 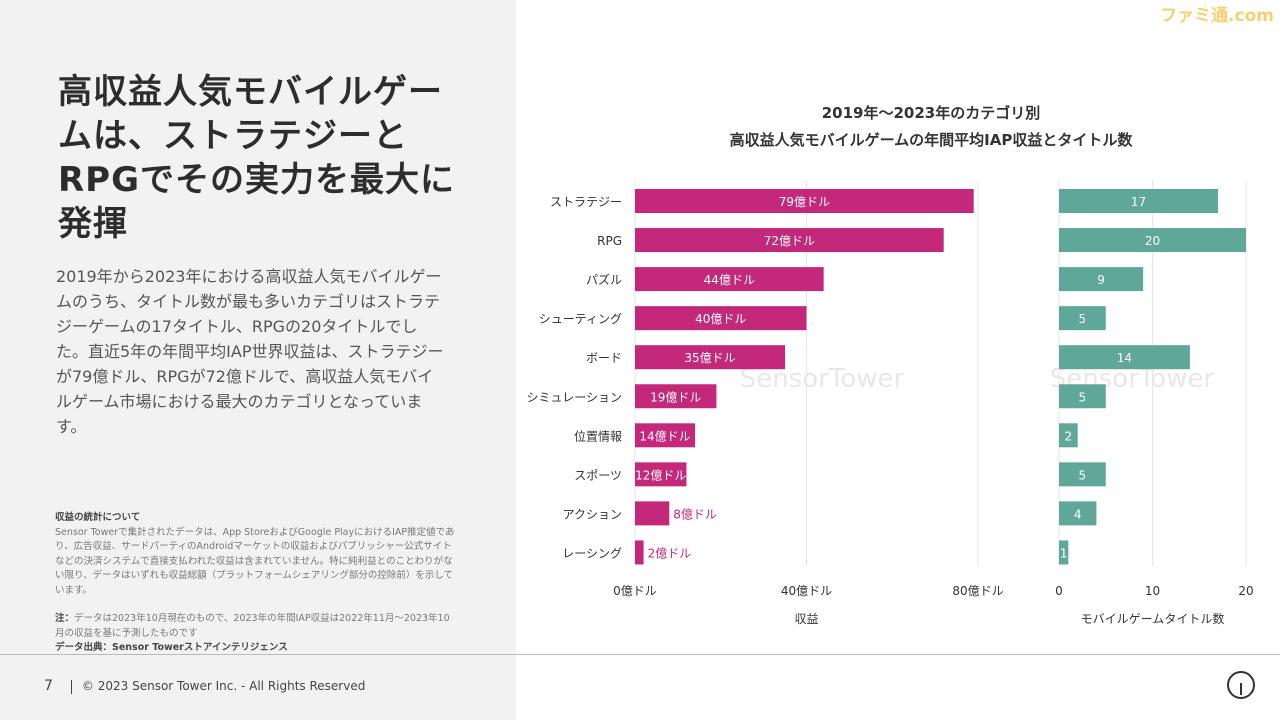 What do you see at coordinates (695, 514) in the screenshot?
I see `data-label: 8億ドル` at bounding box center [695, 514].